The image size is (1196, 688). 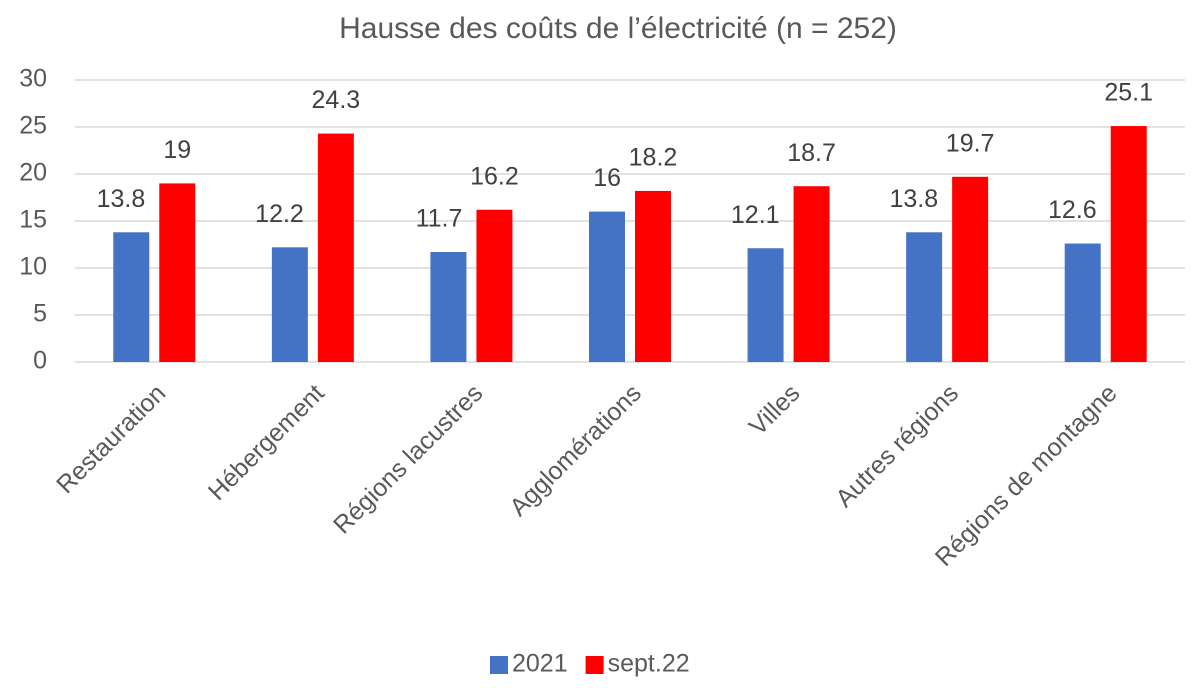 I want to click on y-tick-label: 25, so click(x=33, y=126).